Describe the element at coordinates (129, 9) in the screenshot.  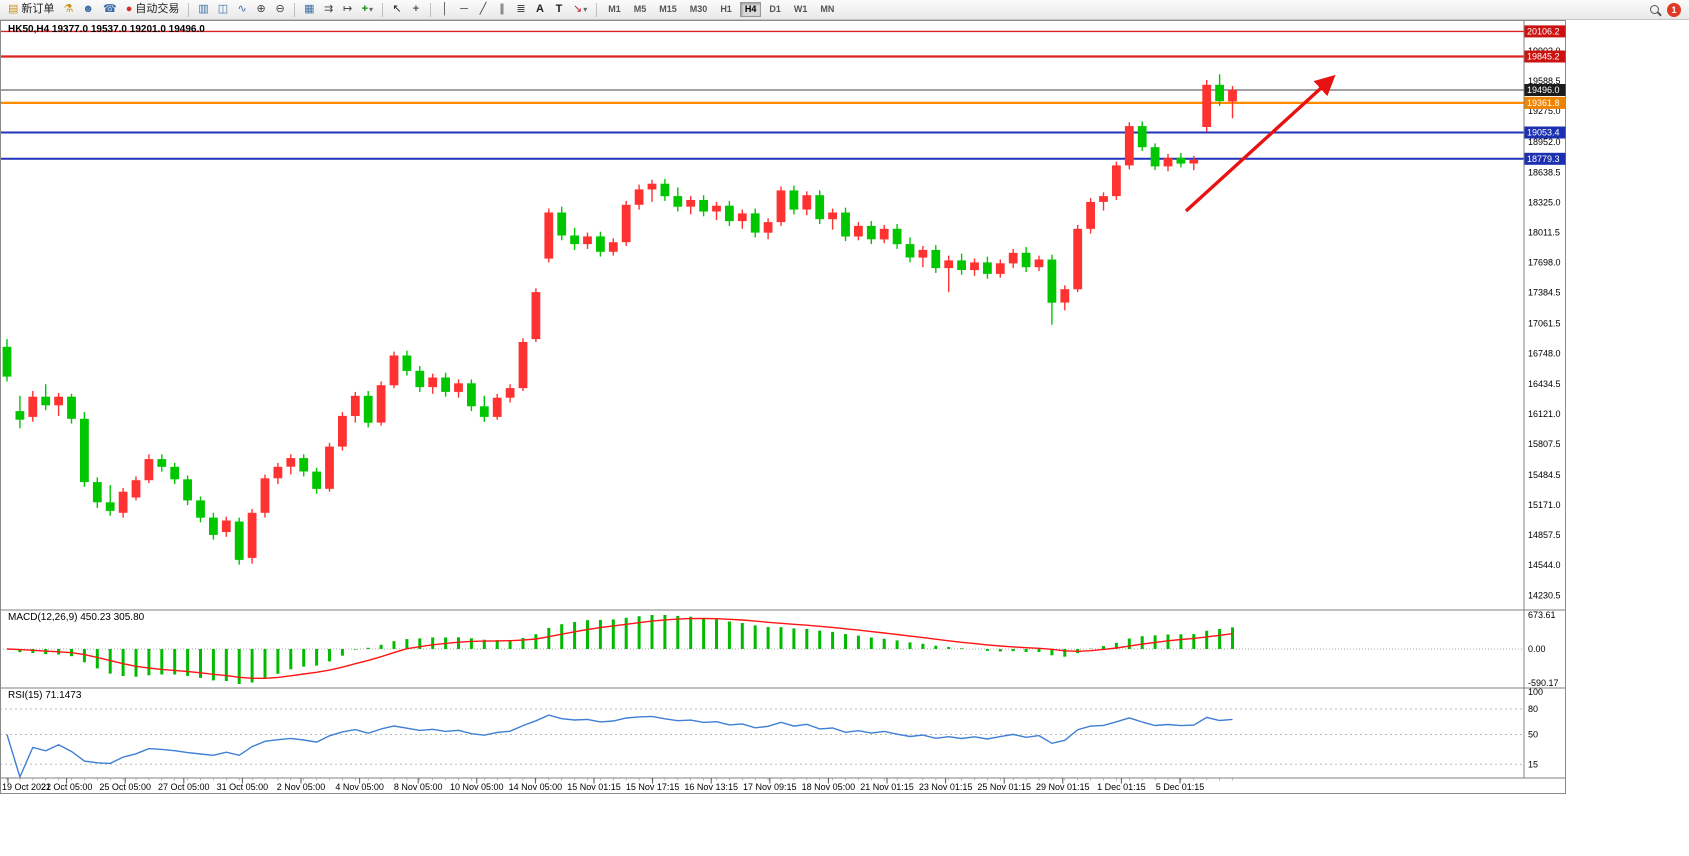
I see `autotrading-icon: ●` at that location.